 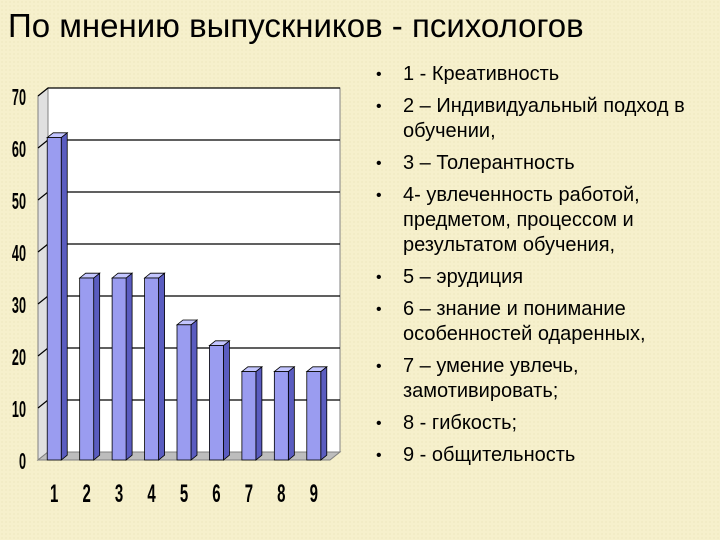 I want to click on gridline, so click(x=188, y=92).